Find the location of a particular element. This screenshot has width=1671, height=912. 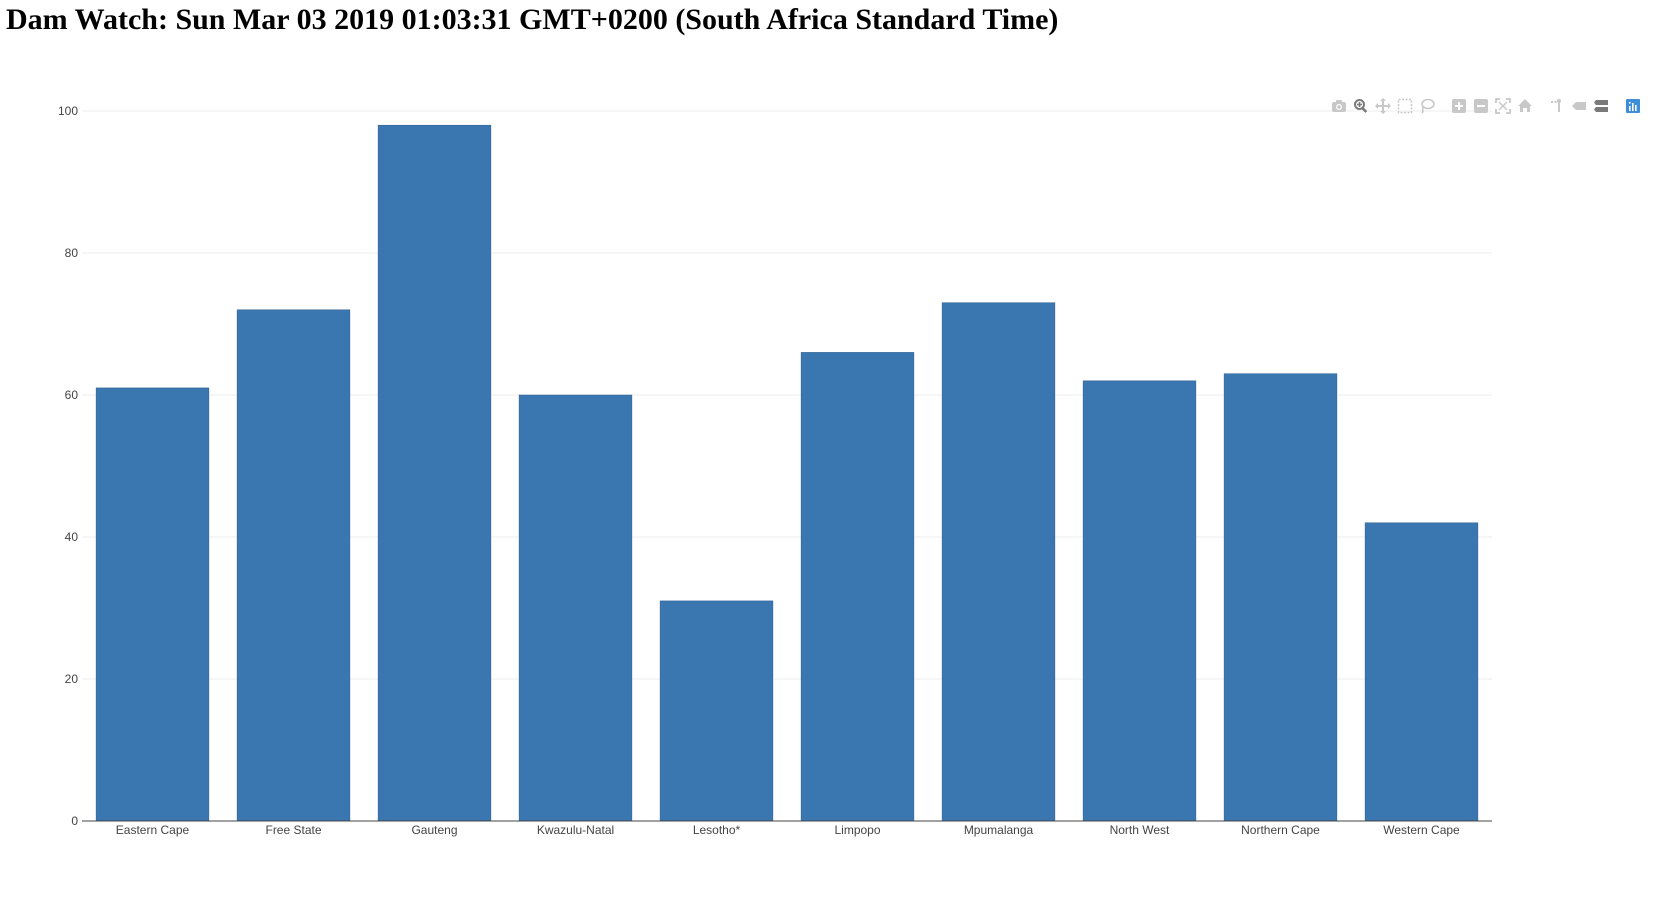

y-tick-label: 20 is located at coordinates (72, 679).